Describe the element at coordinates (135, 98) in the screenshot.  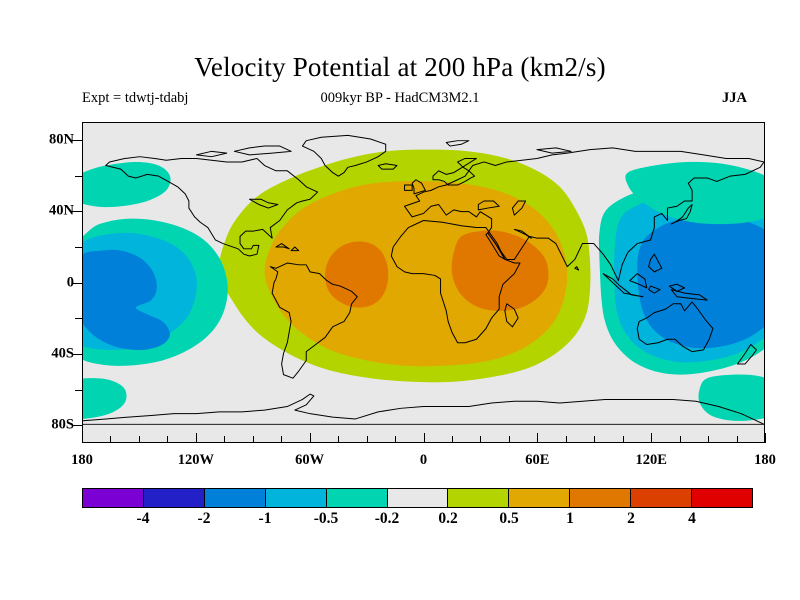
I see `experiment-label: Expt = tdwtj-tdabj` at that location.